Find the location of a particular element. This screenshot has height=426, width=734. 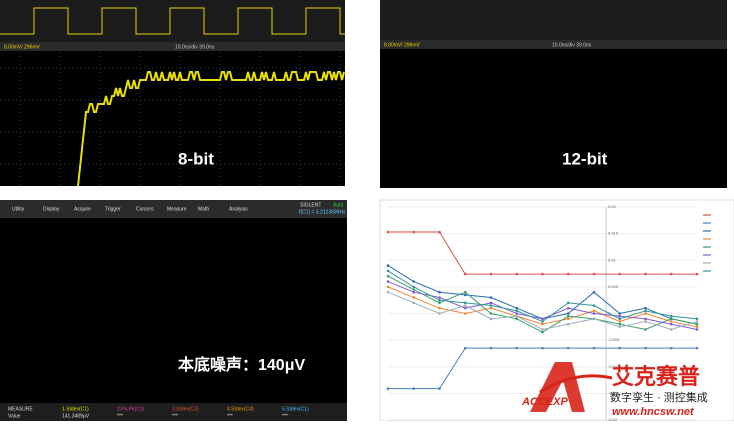

y-tick-label: -0.005 is located at coordinates (614, 339).